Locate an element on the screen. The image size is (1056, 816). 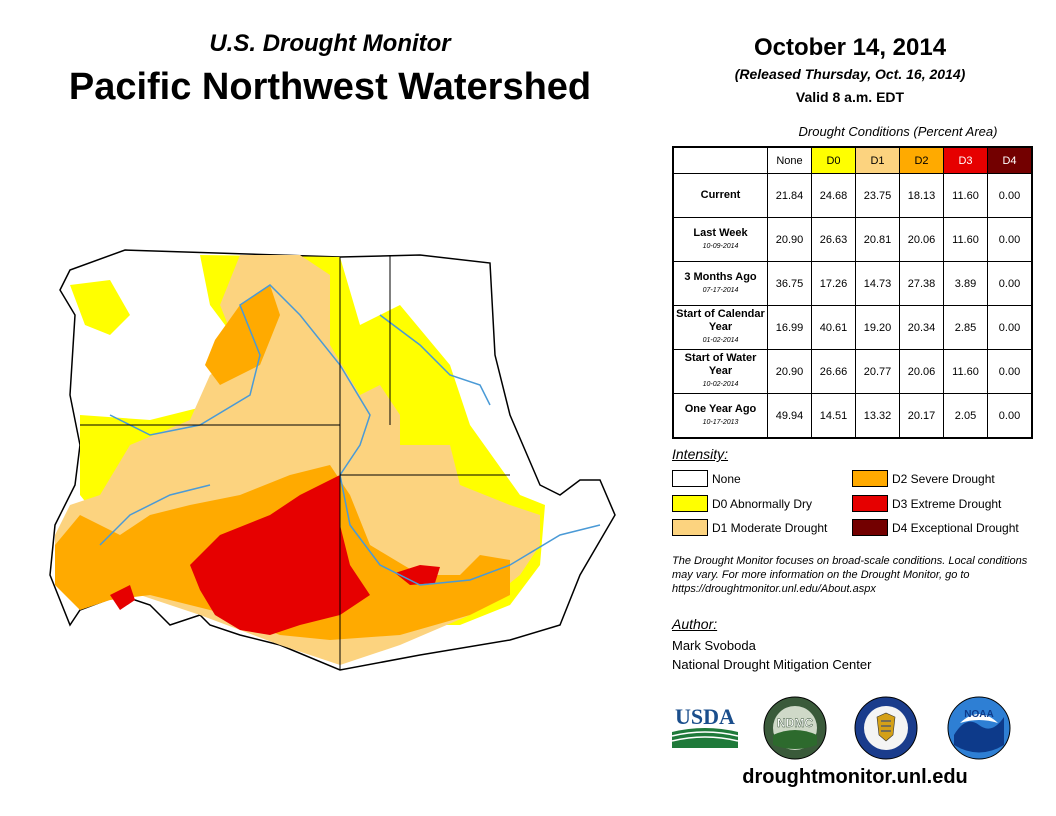
legend-label: D4 Exceptional Drought is located at coordinates (955, 527).